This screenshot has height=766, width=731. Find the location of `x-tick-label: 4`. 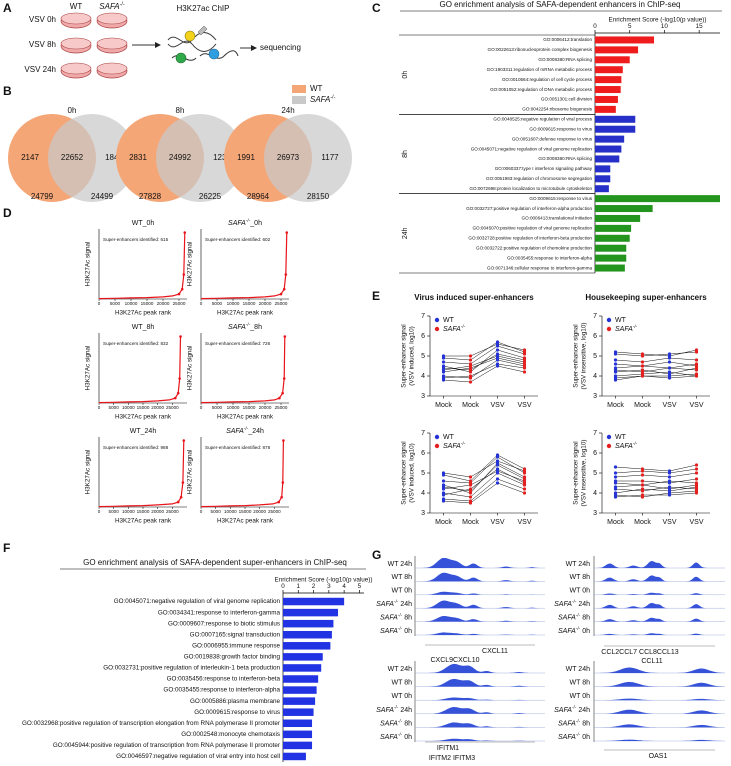

x-tick-label: 4 is located at coordinates (344, 586).